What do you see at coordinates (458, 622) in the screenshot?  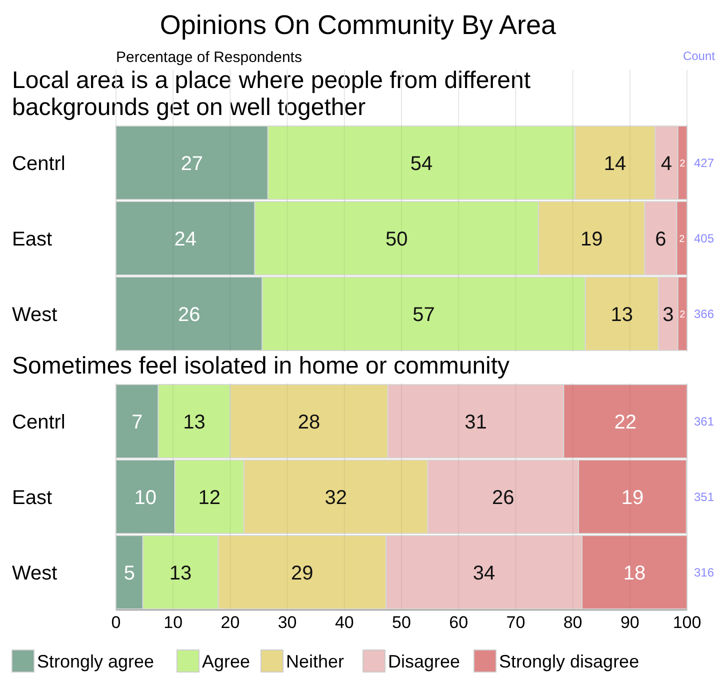 I see `x-tick-label: 60` at bounding box center [458, 622].